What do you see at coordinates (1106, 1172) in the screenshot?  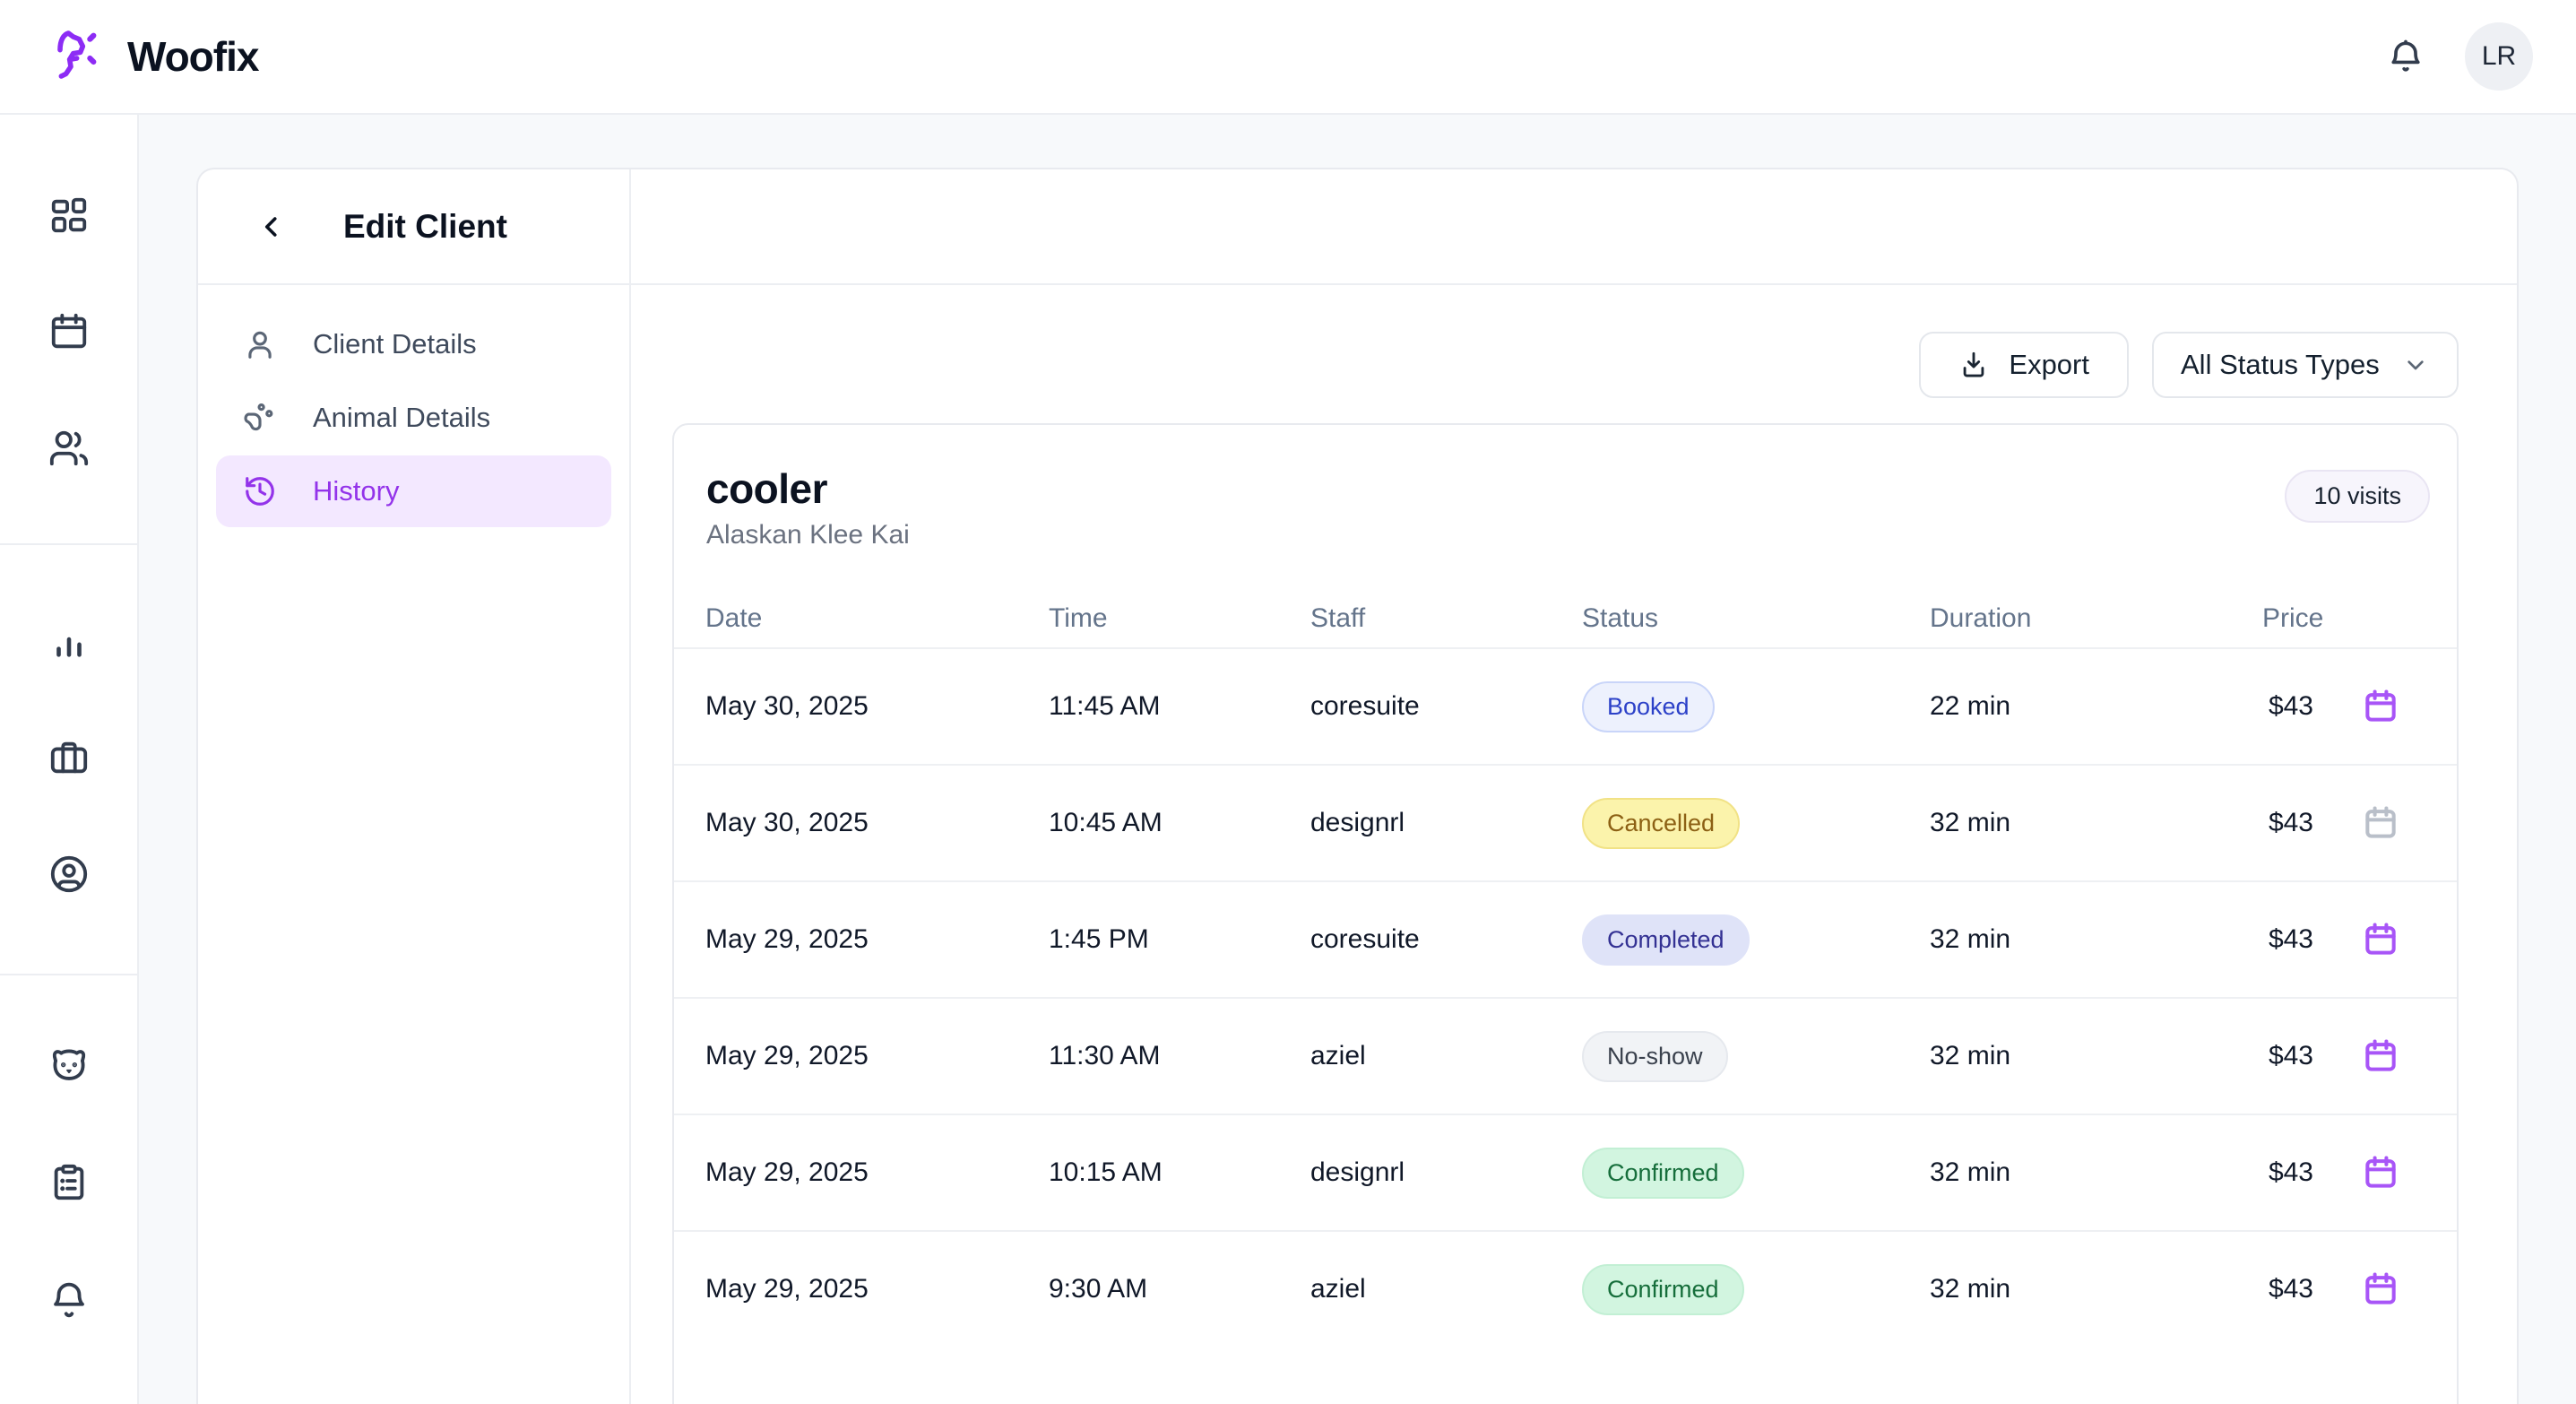 I see `visit-time: 10:15 AM` at bounding box center [1106, 1172].